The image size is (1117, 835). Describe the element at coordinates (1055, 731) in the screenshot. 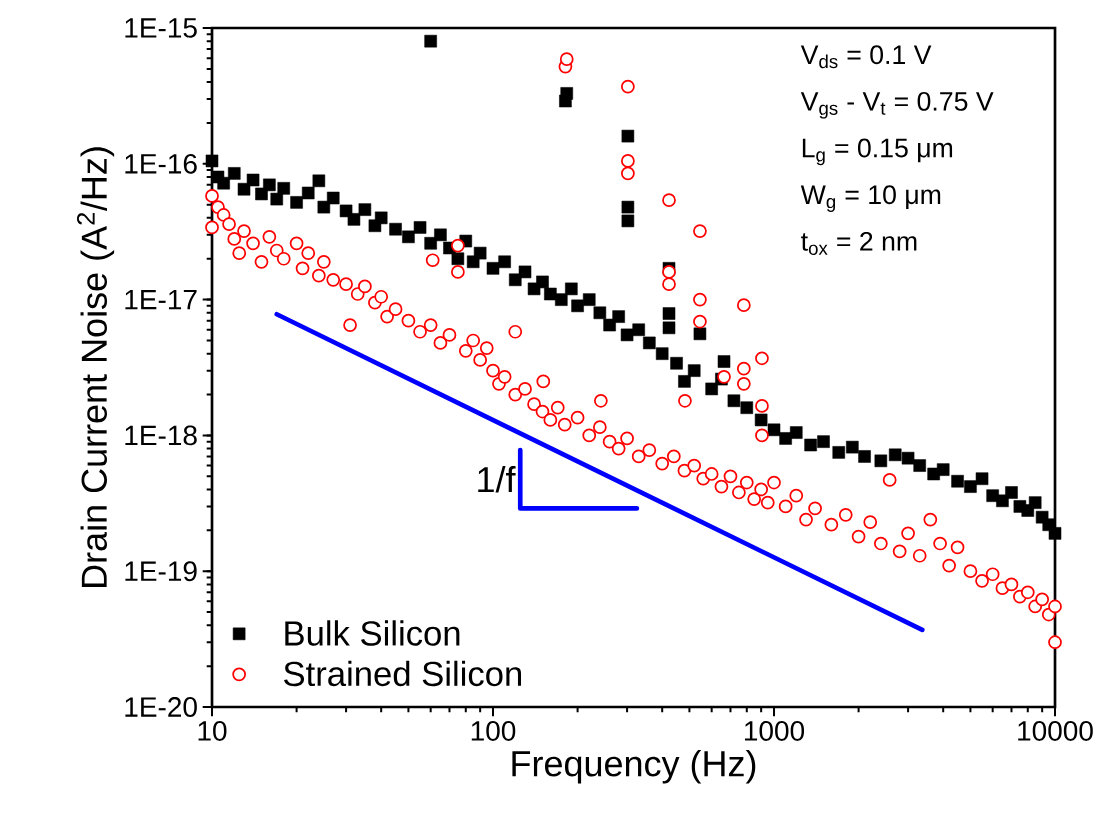

I see `x-tick-label: 10000` at that location.